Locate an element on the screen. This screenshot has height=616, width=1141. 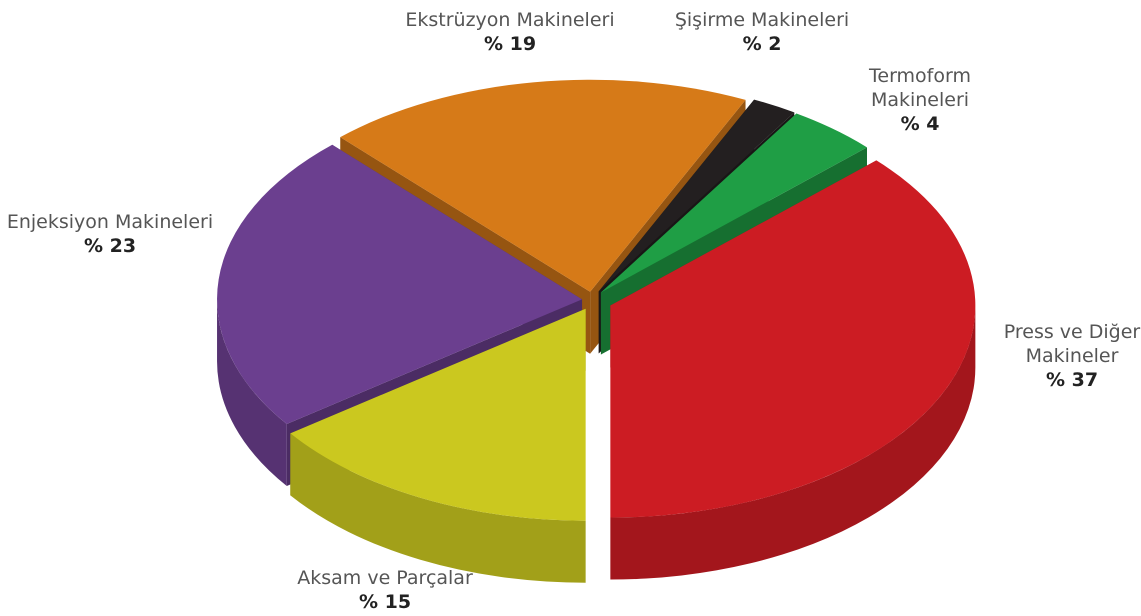
category-label: Ekstrüzyon Makineleri is located at coordinates (510, 20).